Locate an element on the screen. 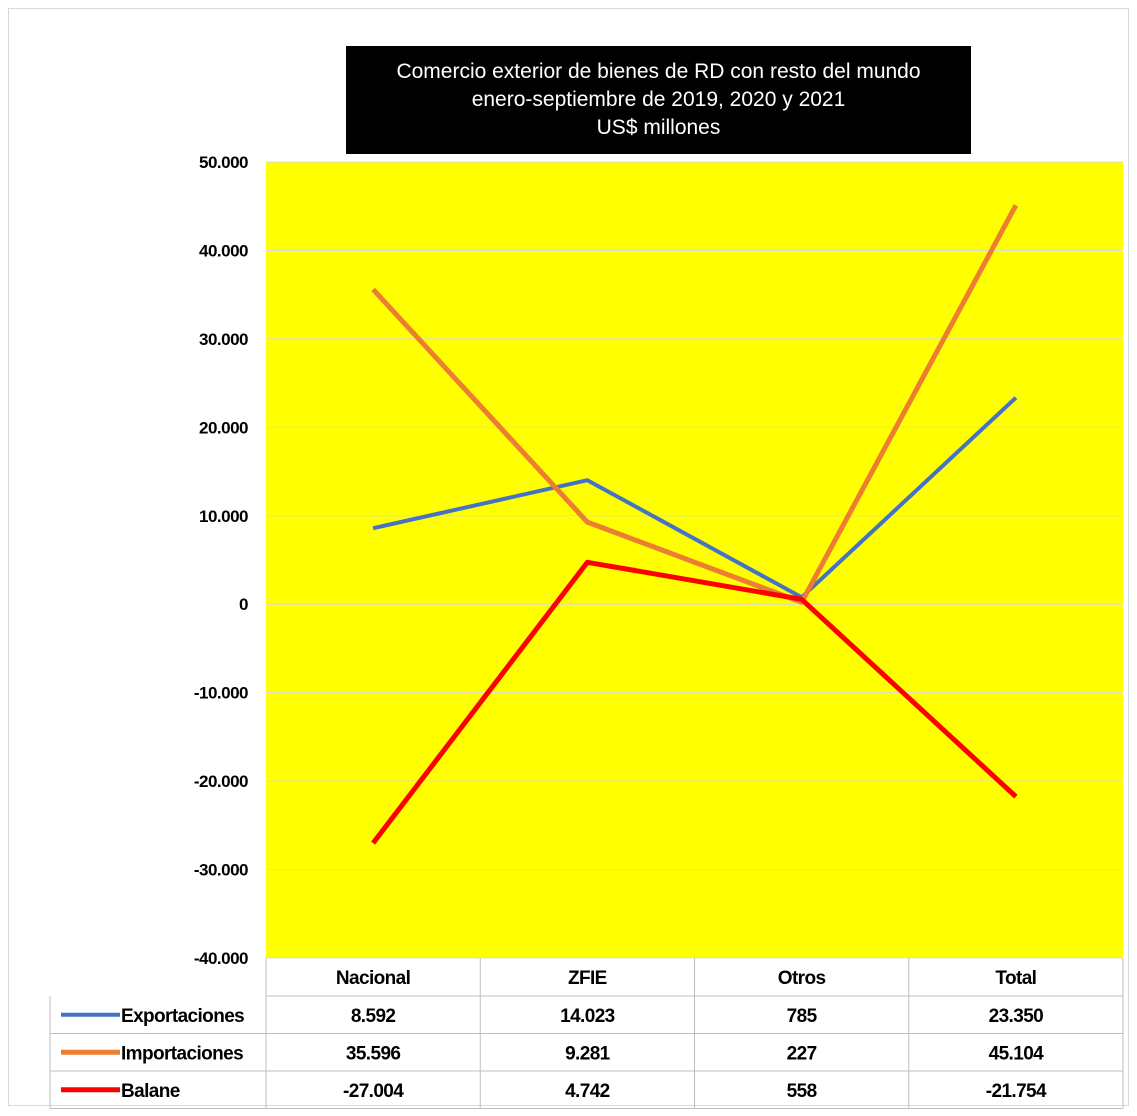  table-header-nacional: Nacional is located at coordinates (373, 978).